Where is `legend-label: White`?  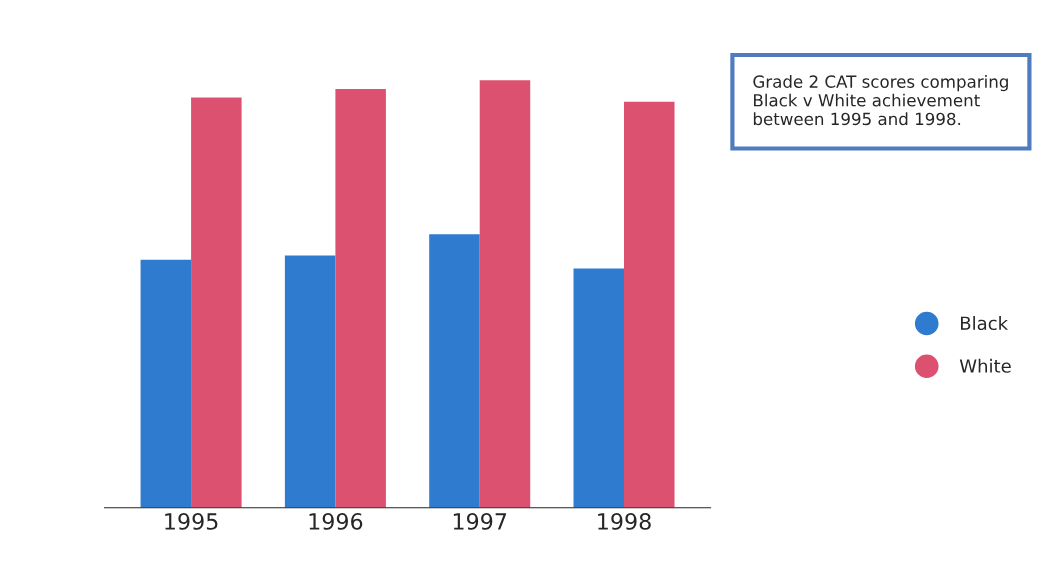
legend-label: White is located at coordinates (985, 365).